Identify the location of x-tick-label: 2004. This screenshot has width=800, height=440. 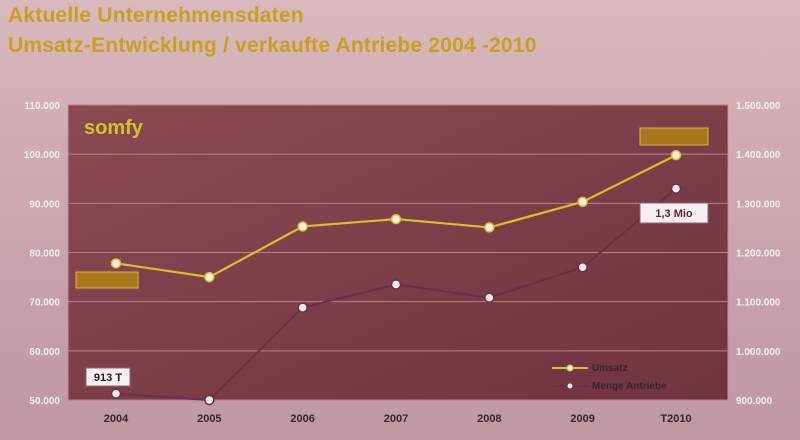
(116, 419).